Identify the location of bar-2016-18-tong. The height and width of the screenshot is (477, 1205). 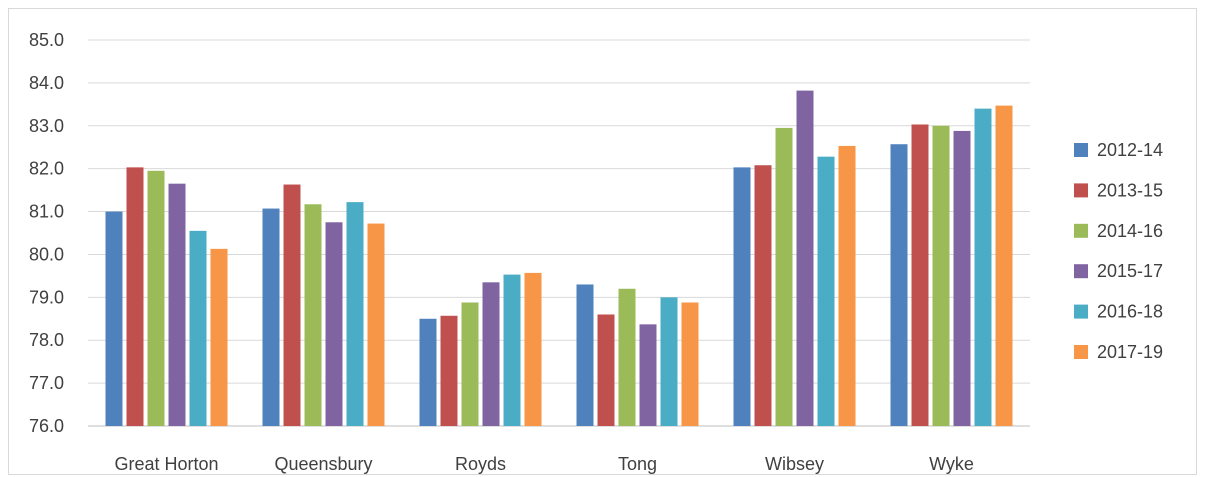
(669, 361).